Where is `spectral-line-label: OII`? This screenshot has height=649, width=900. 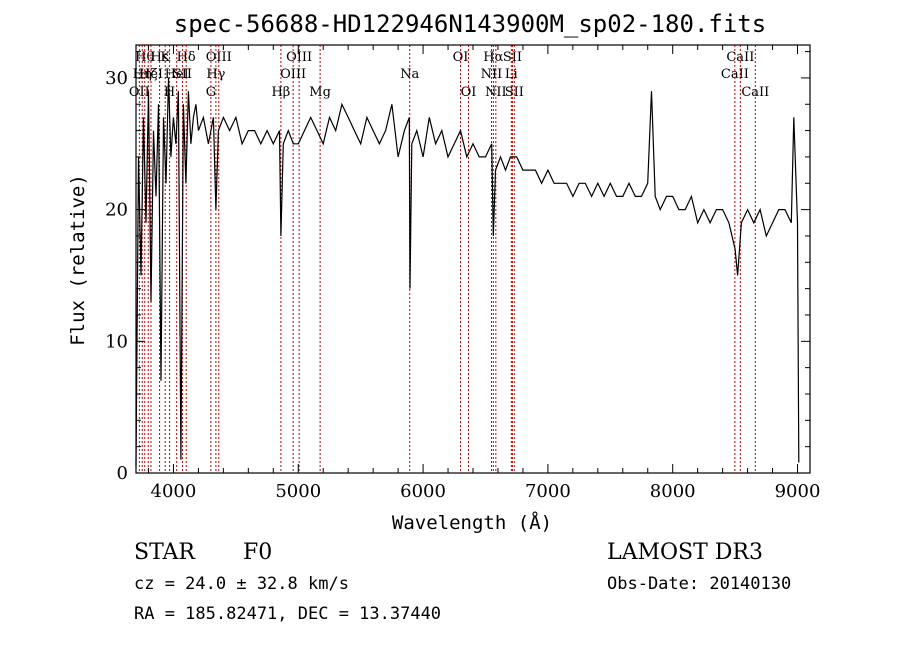 spectral-line-label: OII is located at coordinates (139, 92).